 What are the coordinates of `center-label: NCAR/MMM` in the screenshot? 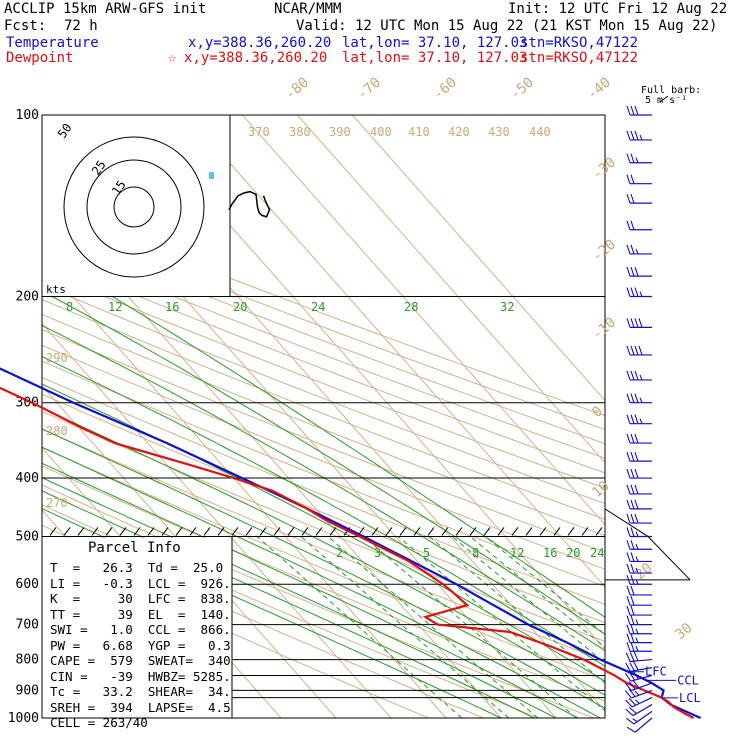 It's located at (308, 9).